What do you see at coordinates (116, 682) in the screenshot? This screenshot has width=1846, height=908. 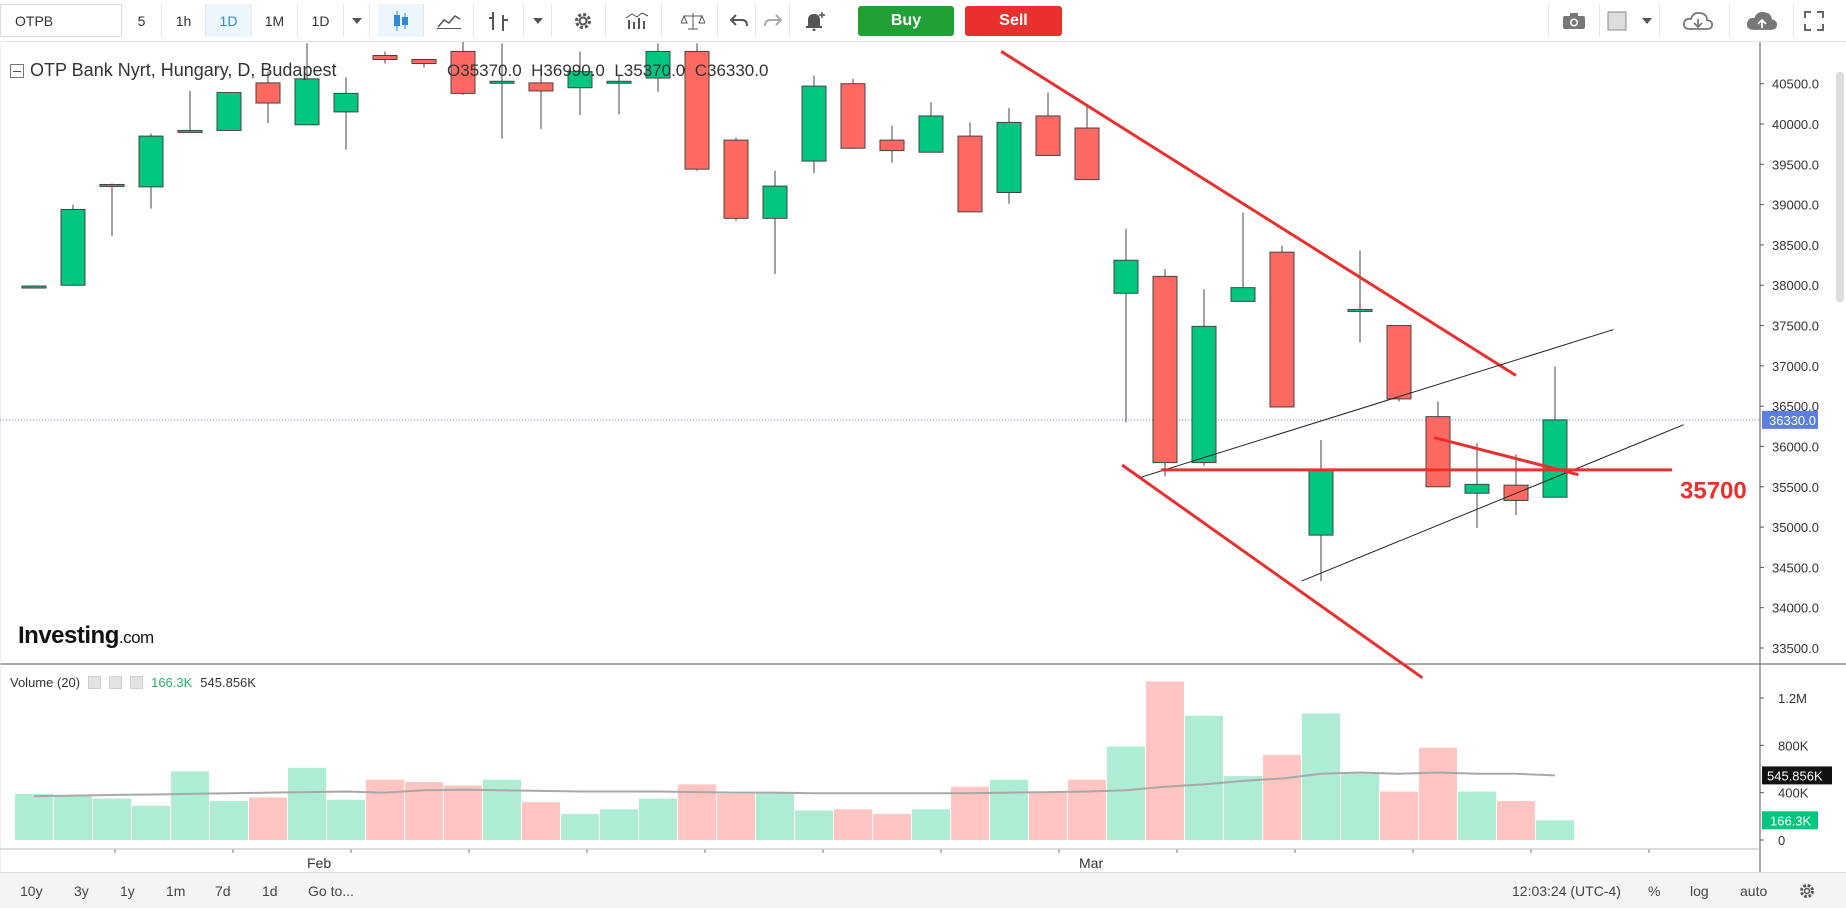 I see `settings-icon` at bounding box center [116, 682].